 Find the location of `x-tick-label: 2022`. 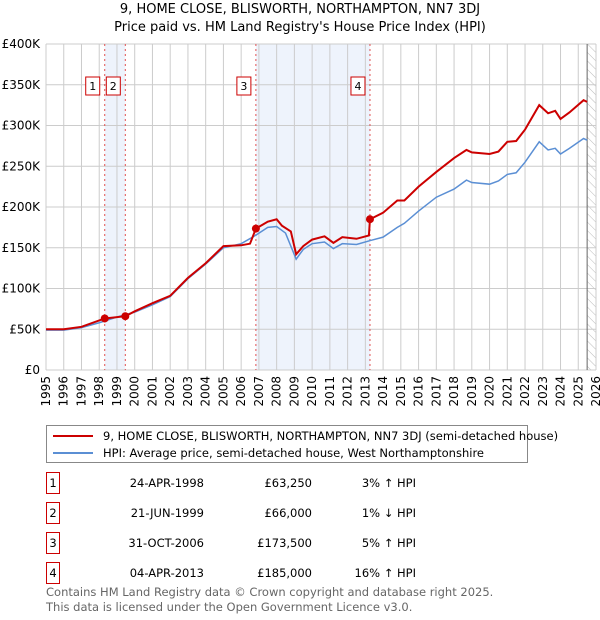

x-tick-label: 2022 is located at coordinates (525, 391).